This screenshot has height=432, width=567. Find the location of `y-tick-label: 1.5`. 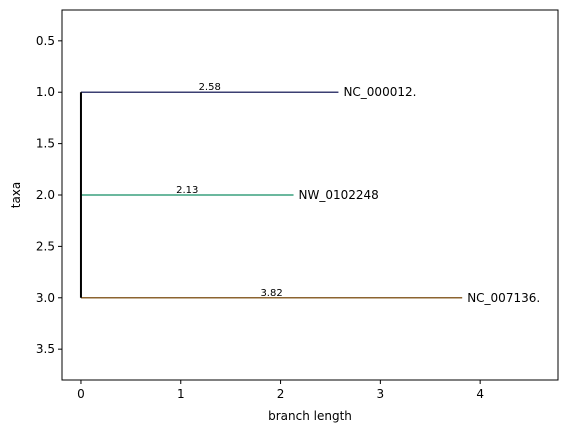

y-tick-label: 1.5 is located at coordinates (45, 144).